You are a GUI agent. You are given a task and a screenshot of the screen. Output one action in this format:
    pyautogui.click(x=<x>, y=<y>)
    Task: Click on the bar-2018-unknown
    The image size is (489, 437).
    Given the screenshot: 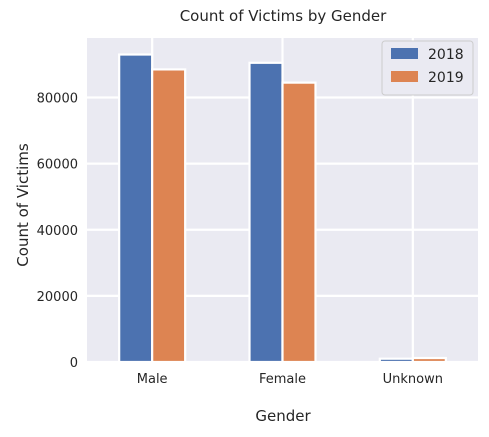 What is the action you would take?
    pyautogui.click(x=396, y=360)
    